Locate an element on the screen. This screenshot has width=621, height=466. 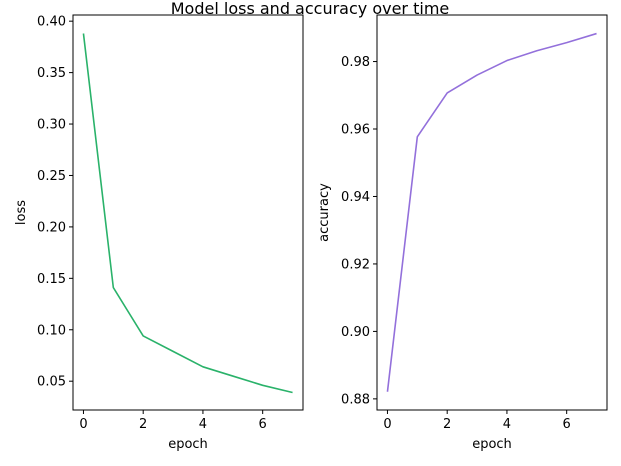
loss-y-tick-label: 0.30 is located at coordinates (51, 125).